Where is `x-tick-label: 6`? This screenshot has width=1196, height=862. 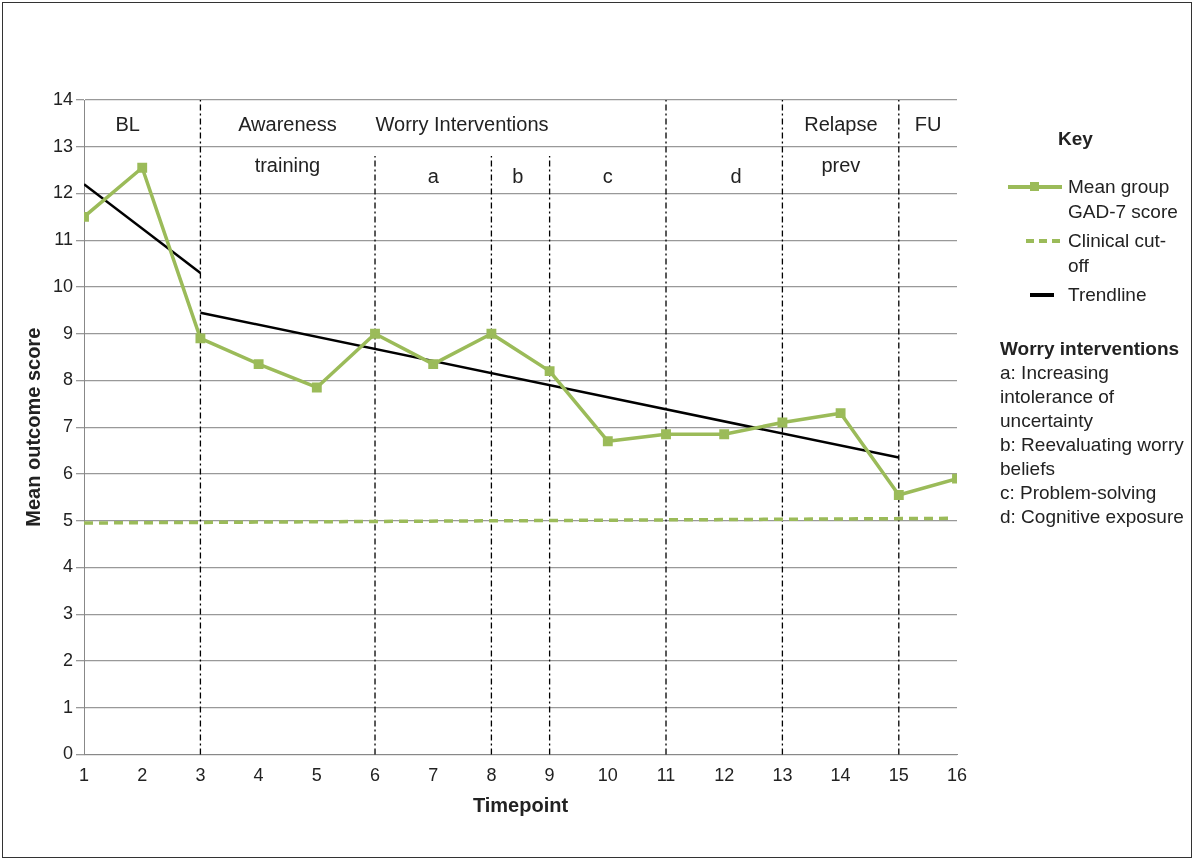
x-tick-label: 6 is located at coordinates (375, 775).